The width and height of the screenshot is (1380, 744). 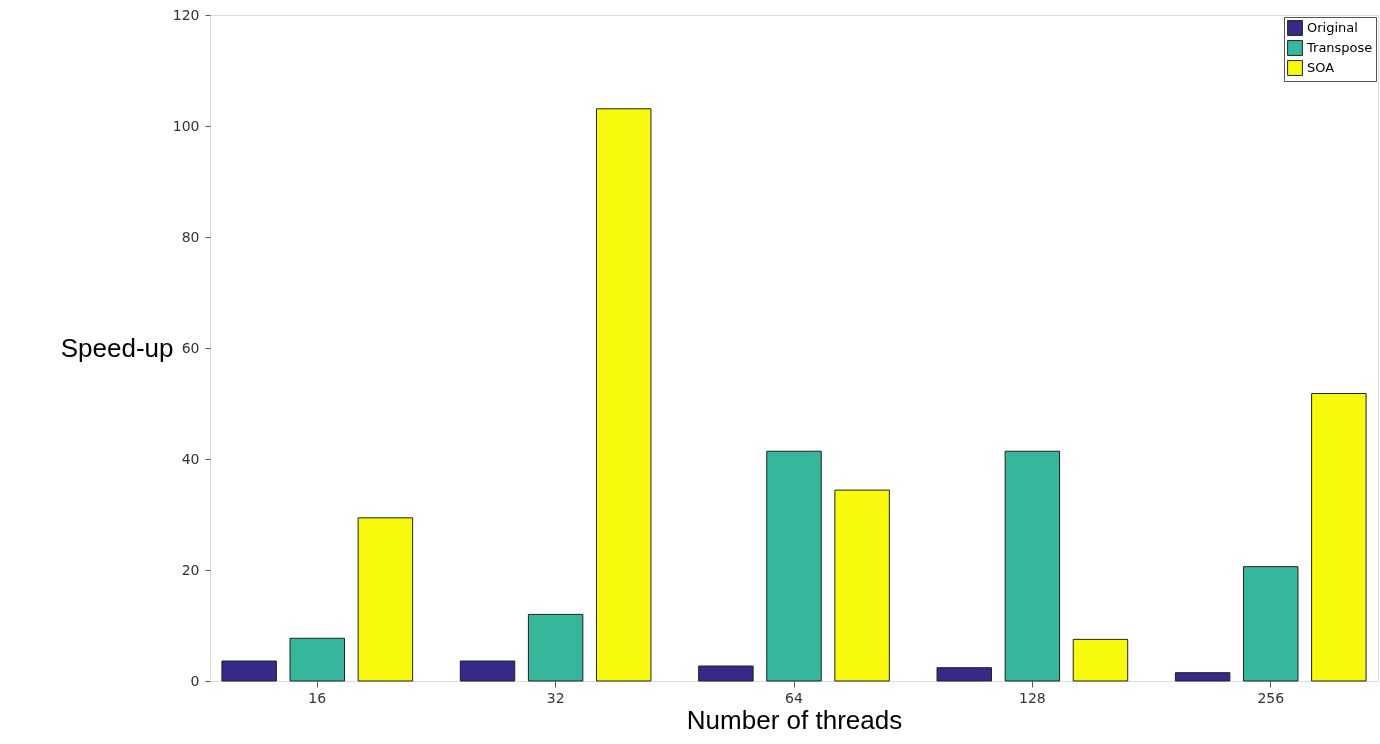 What do you see at coordinates (1339, 47) in the screenshot?
I see `legend-label: Transpose` at bounding box center [1339, 47].